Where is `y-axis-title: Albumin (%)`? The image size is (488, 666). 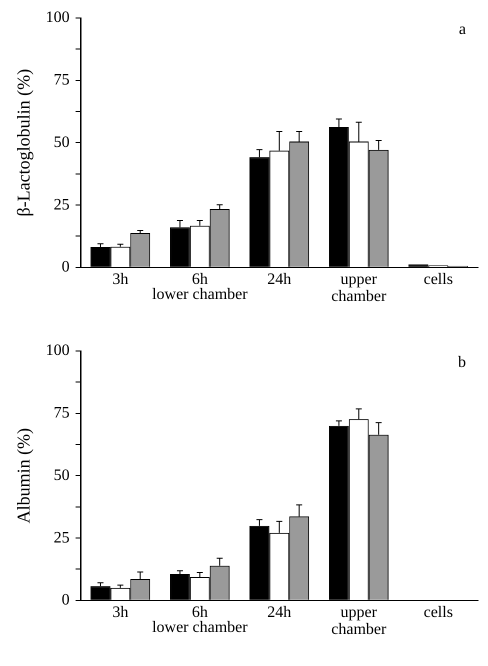 y-axis-title: Albumin (%) is located at coordinates (24, 476).